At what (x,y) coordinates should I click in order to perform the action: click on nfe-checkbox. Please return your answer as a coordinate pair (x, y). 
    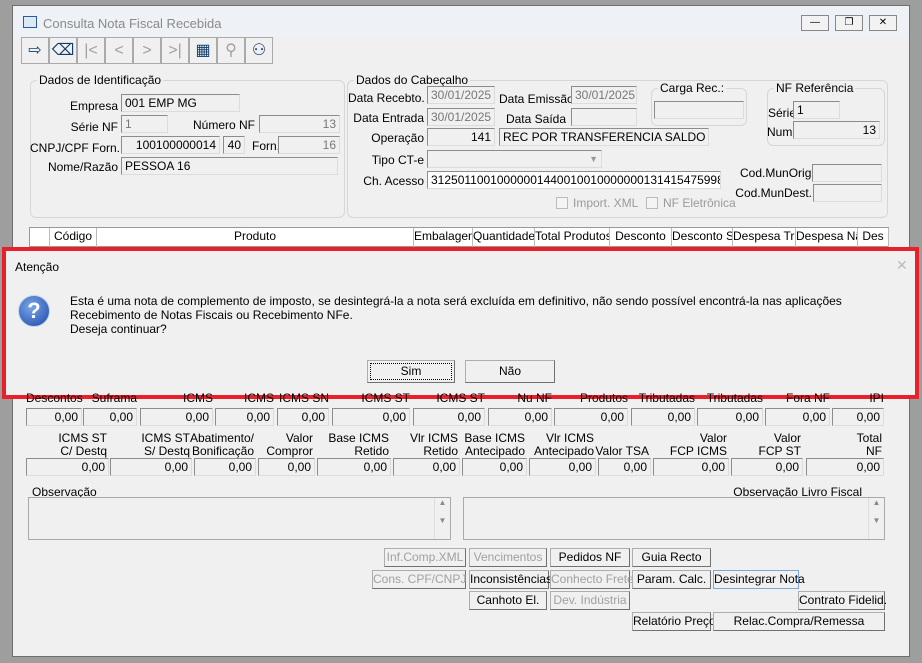
    Looking at the image, I should click on (652, 203).